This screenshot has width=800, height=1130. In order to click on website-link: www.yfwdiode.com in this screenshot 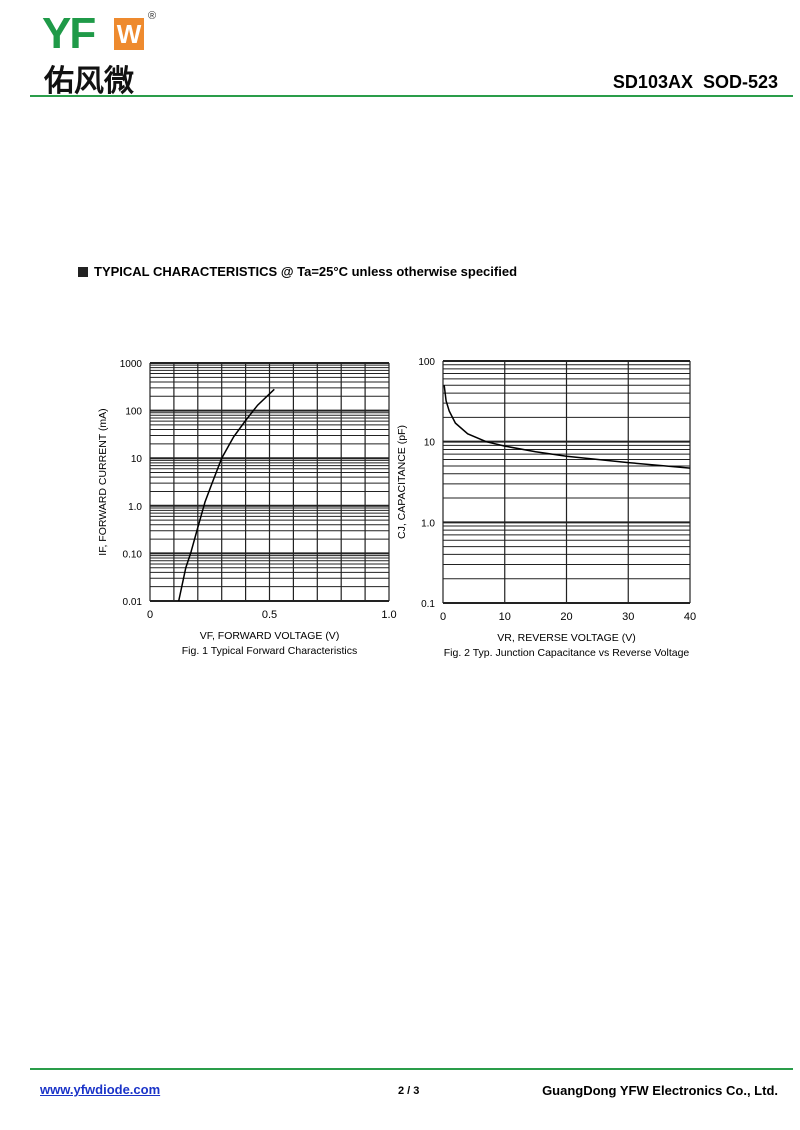, I will do `click(100, 1089)`.